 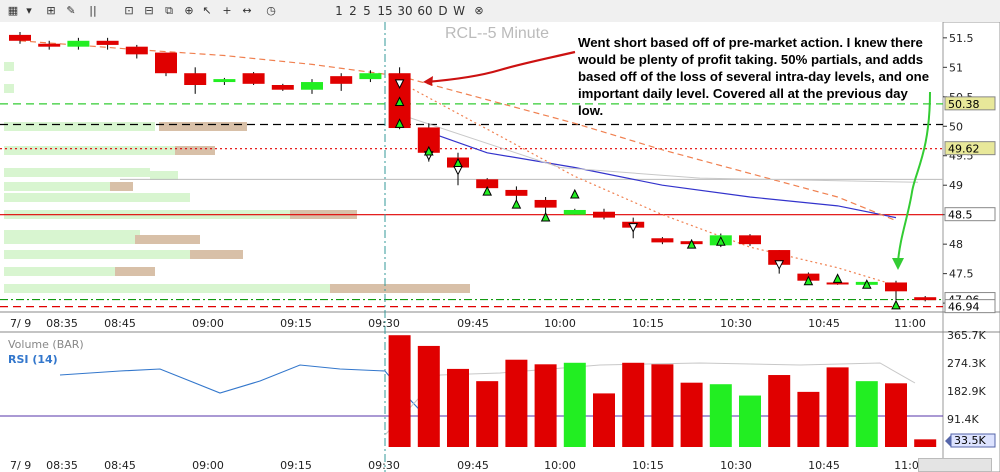 What do you see at coordinates (208, 323) in the screenshot?
I see `x-tick-label: 09:00` at bounding box center [208, 323].